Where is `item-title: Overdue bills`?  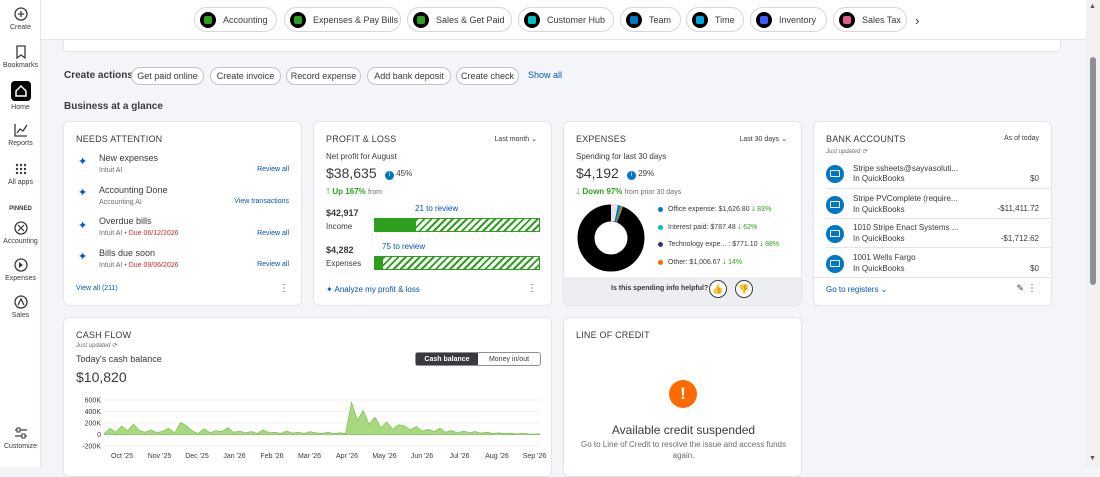
item-title: Overdue bills is located at coordinates (125, 221).